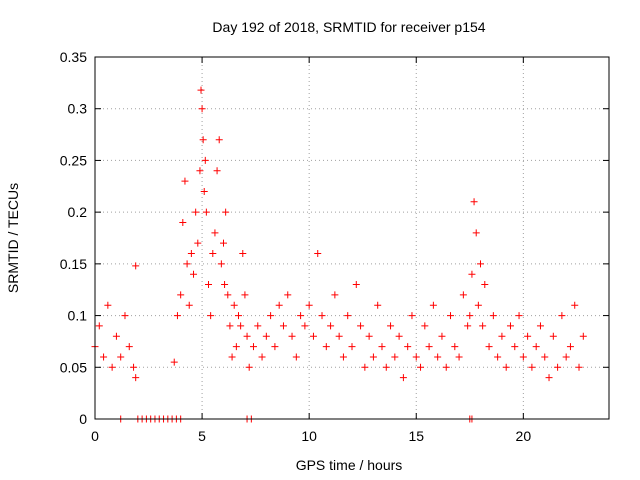 The height and width of the screenshot is (480, 640). Describe the element at coordinates (95, 436) in the screenshot. I see `x-tick-label: 0` at that location.